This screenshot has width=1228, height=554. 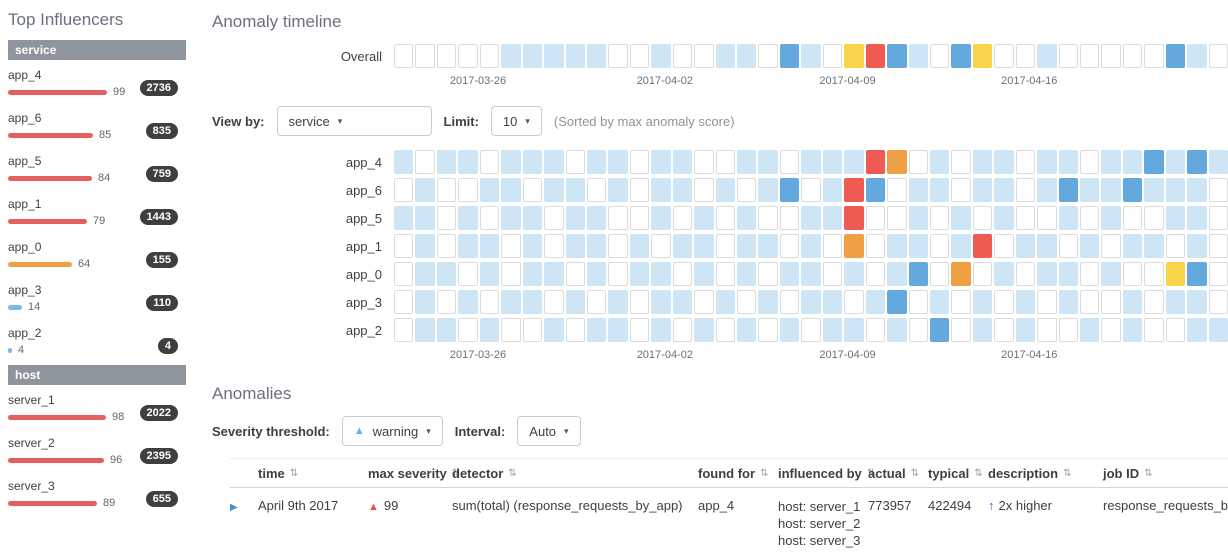 I want to click on swimlane-label: app_0, so click(x=363, y=274).